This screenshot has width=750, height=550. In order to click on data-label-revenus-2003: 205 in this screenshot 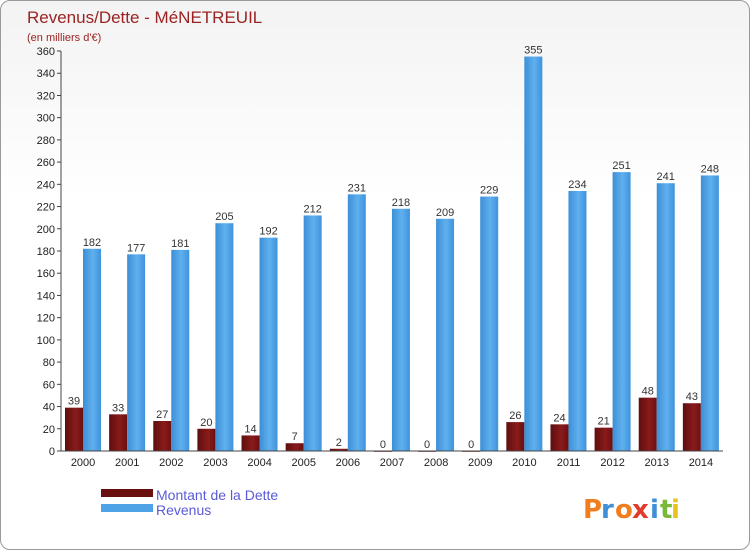, I will do `click(224, 217)`.